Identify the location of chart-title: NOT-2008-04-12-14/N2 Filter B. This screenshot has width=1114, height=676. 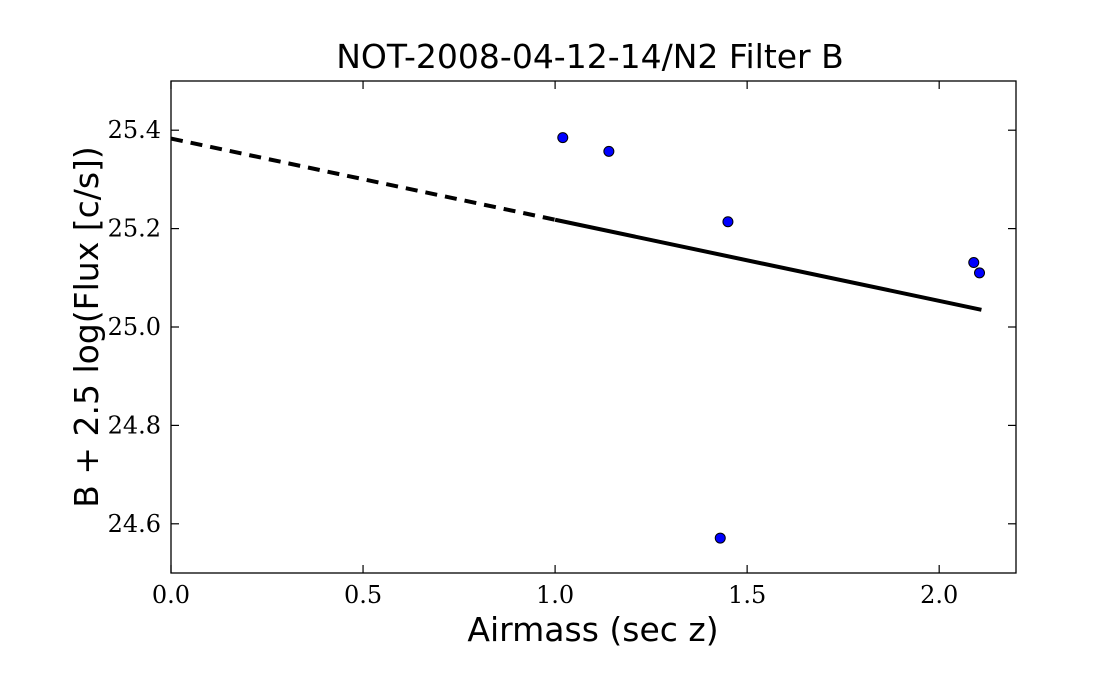
(590, 56).